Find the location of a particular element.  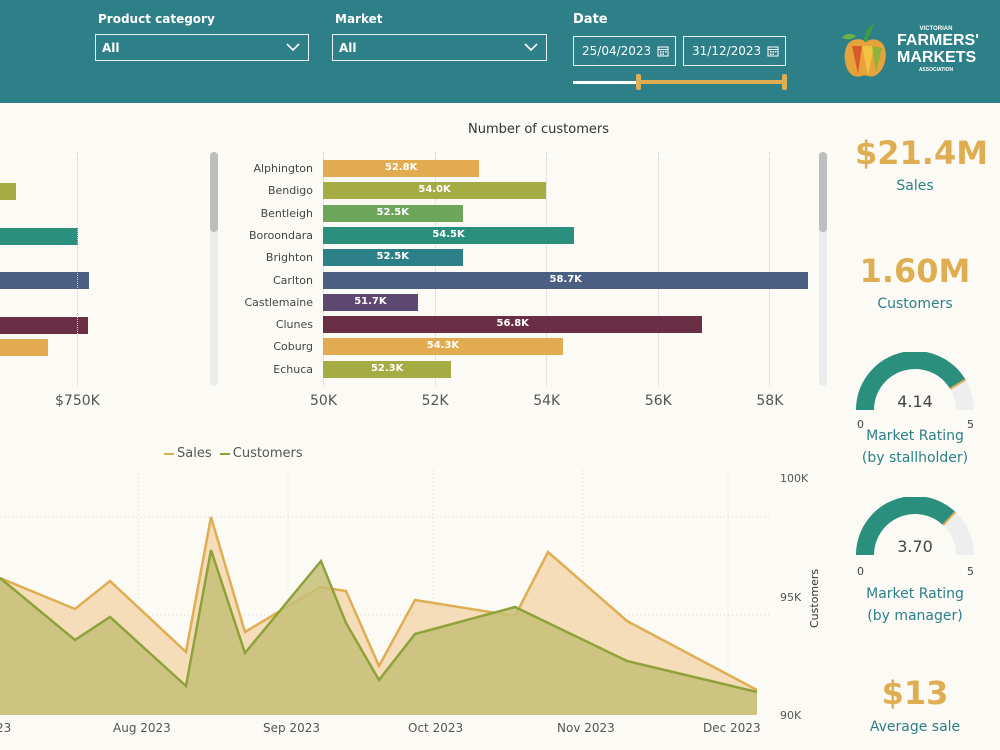

customers-bar: 54.3K is located at coordinates (443, 347).